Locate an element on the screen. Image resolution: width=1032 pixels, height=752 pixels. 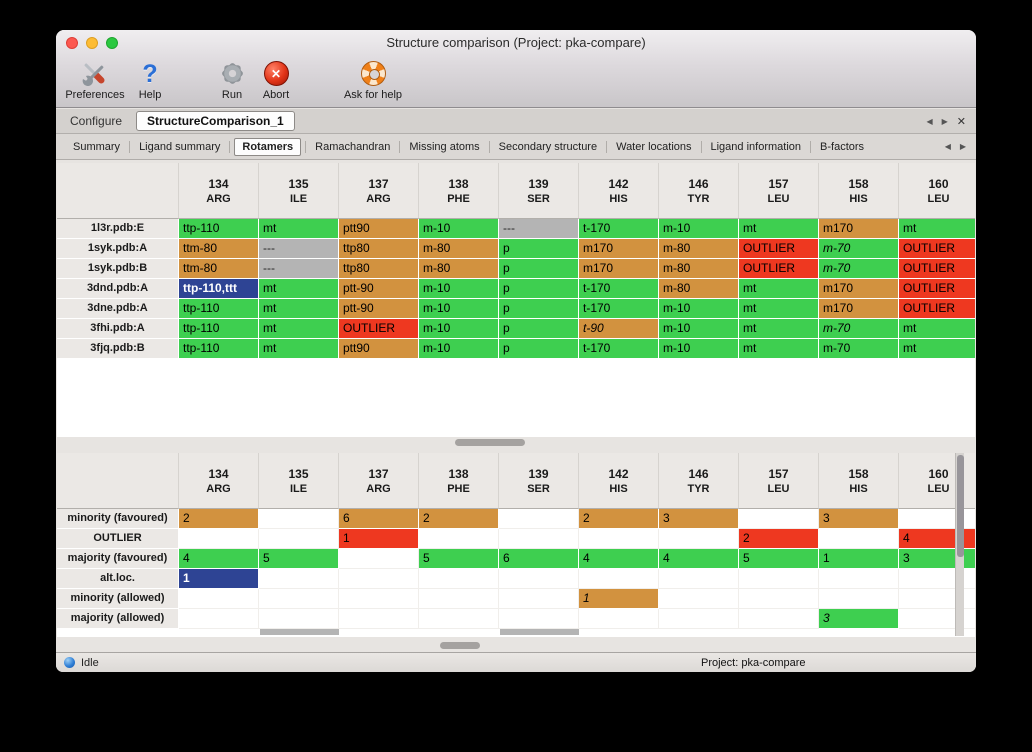
run-button: Run is located at coordinates (232, 83).